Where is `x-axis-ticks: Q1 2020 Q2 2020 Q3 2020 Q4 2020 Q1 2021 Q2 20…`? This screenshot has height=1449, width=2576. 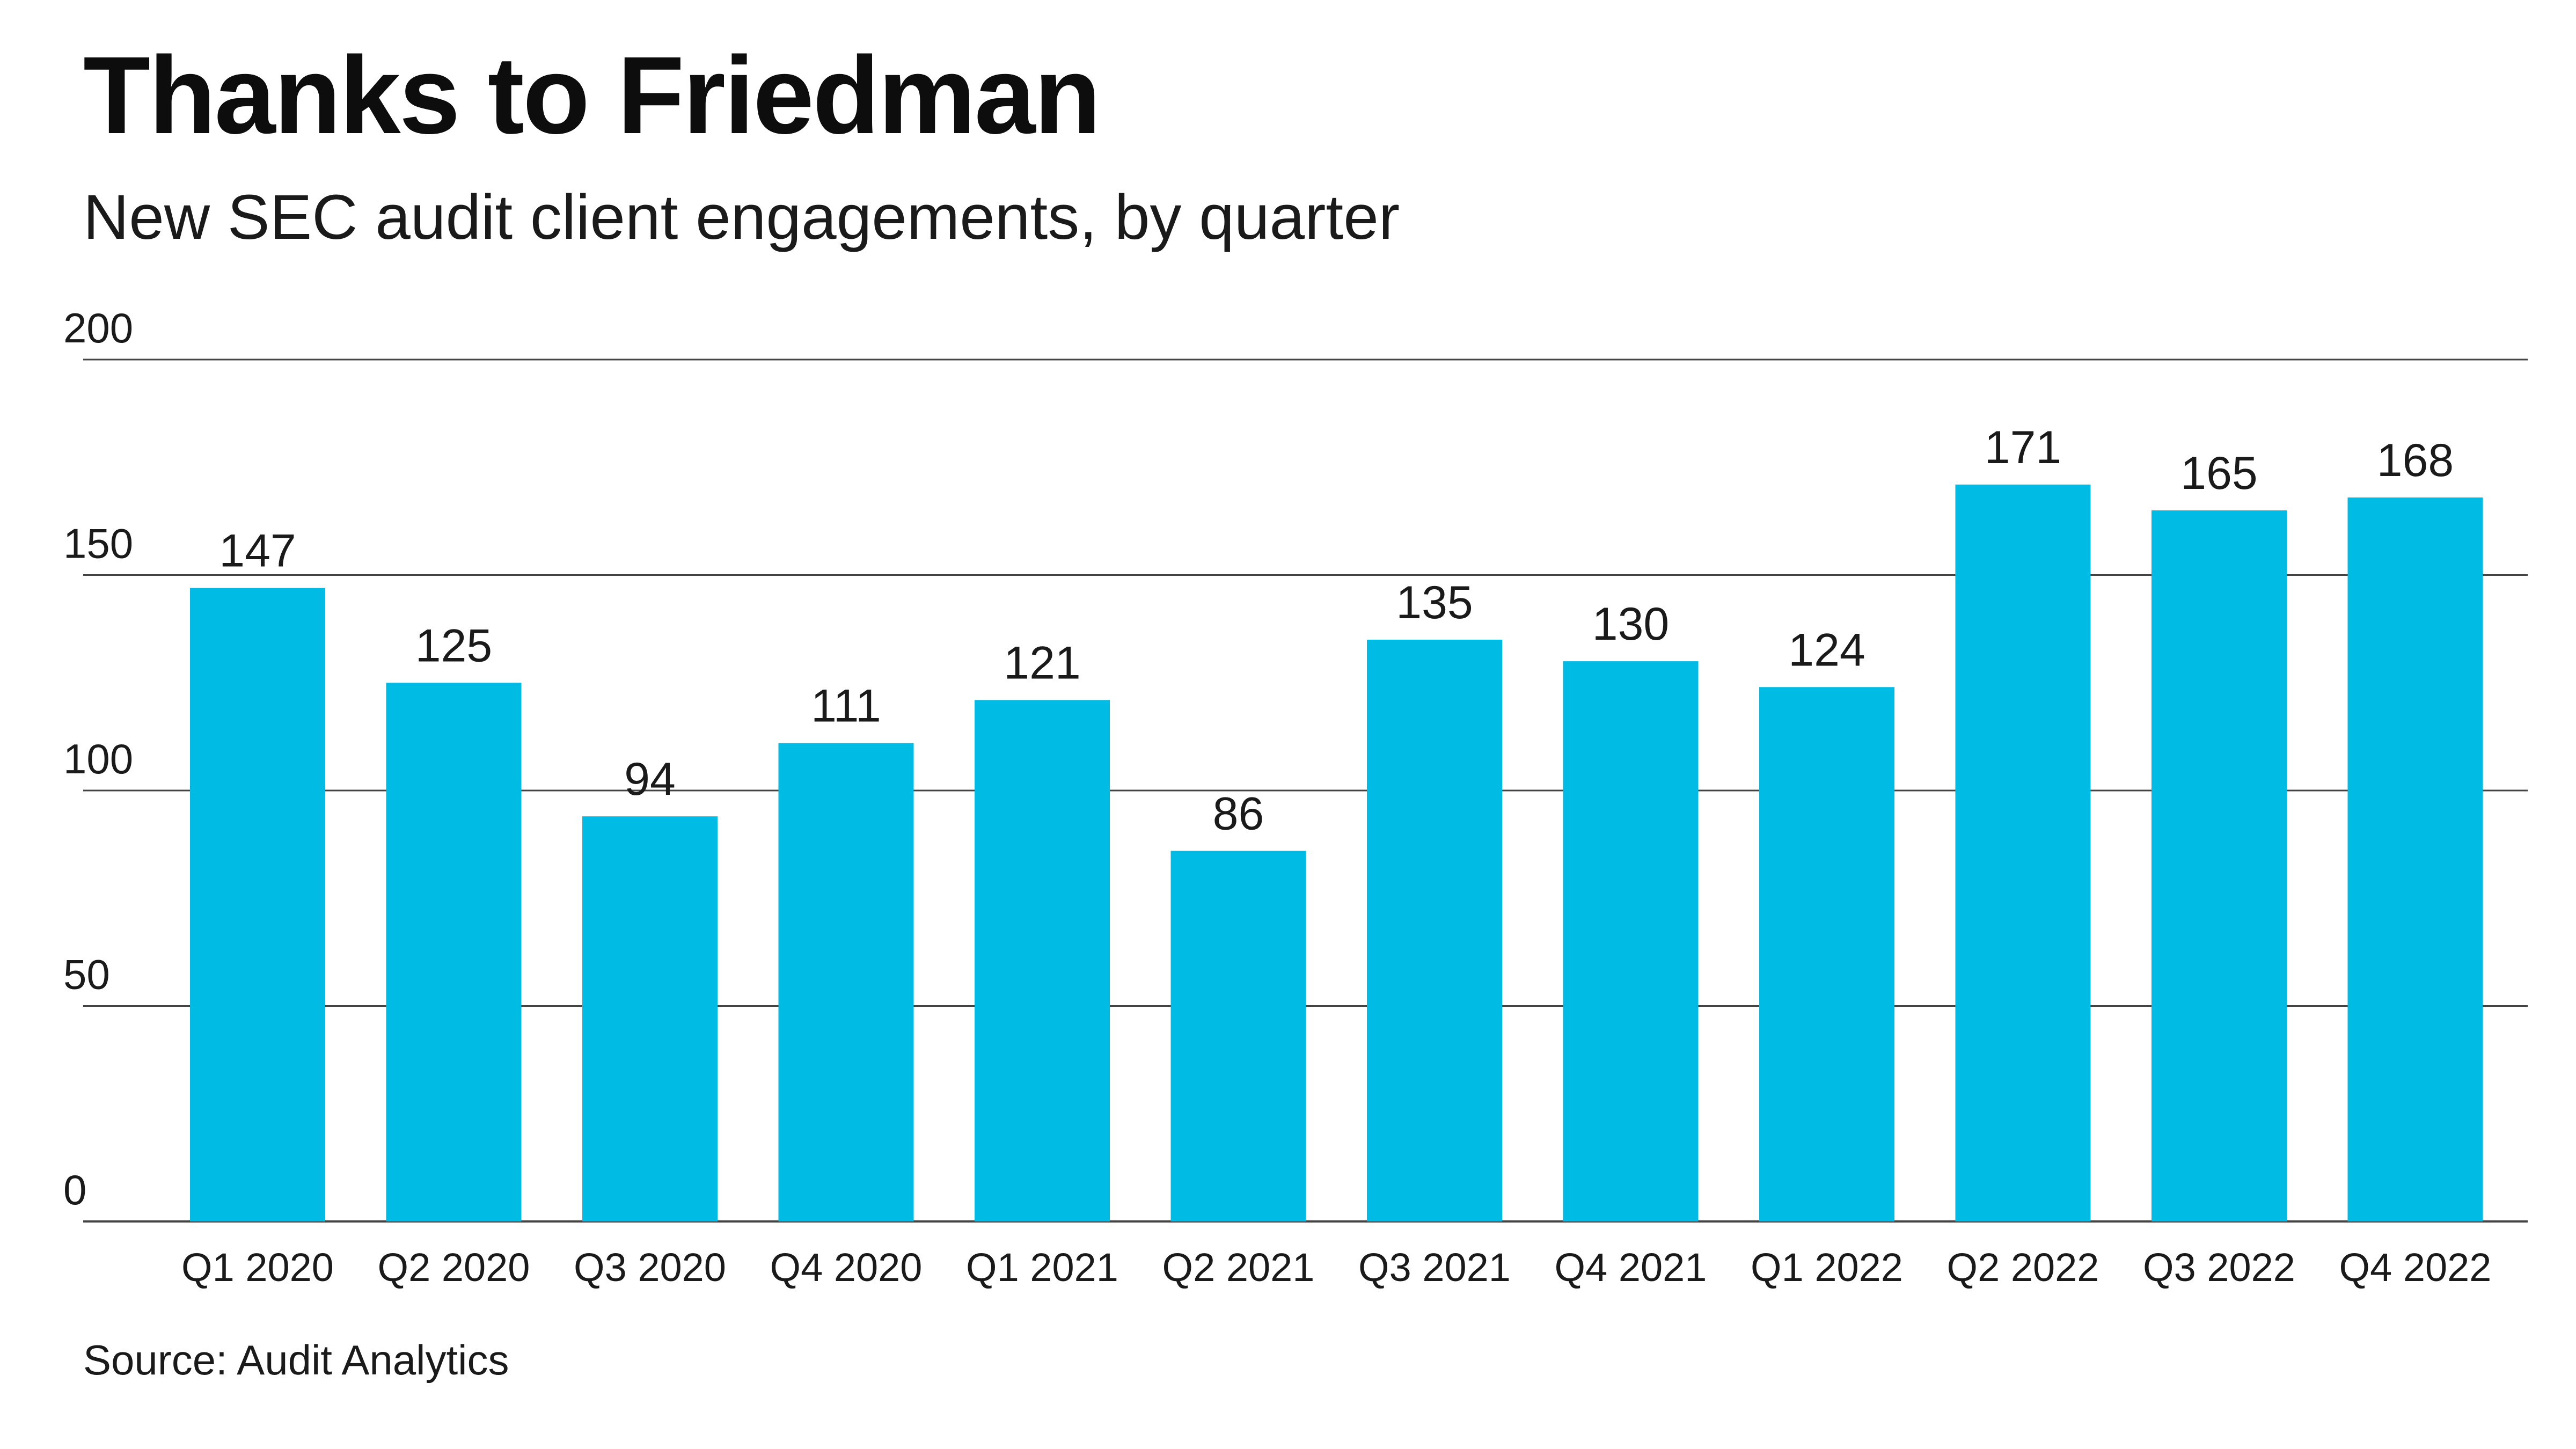
x-axis-ticks: Q1 2020 Q2 2020 Q3 2020 Q4 2020 Q1 2021 Q2 20… is located at coordinates (1336, 1267).